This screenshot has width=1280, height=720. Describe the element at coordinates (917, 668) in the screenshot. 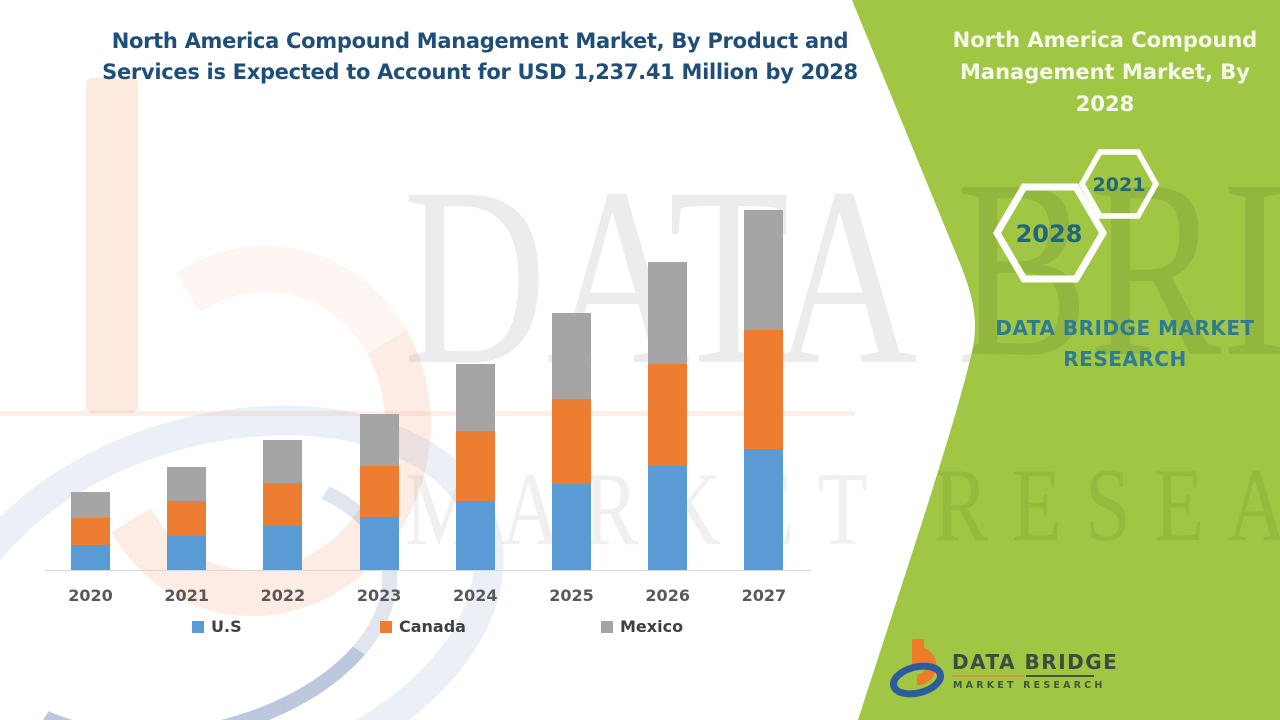

I see `databridge-logo-mark` at that location.